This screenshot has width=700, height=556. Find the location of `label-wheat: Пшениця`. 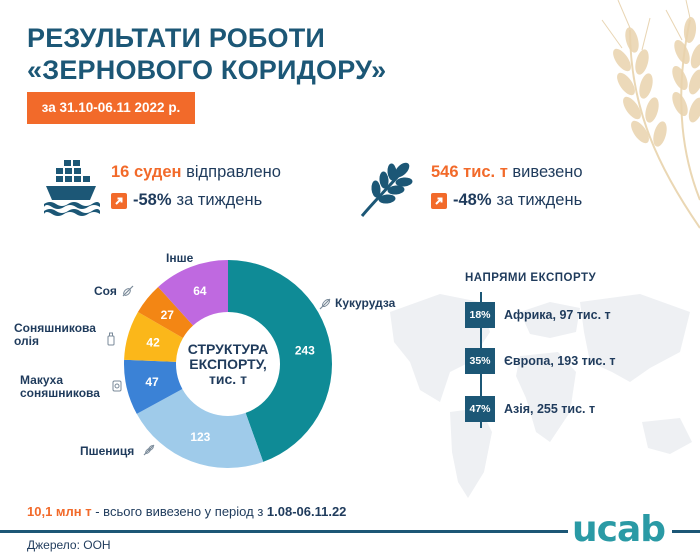

label-wheat: Пшениця is located at coordinates (107, 451).